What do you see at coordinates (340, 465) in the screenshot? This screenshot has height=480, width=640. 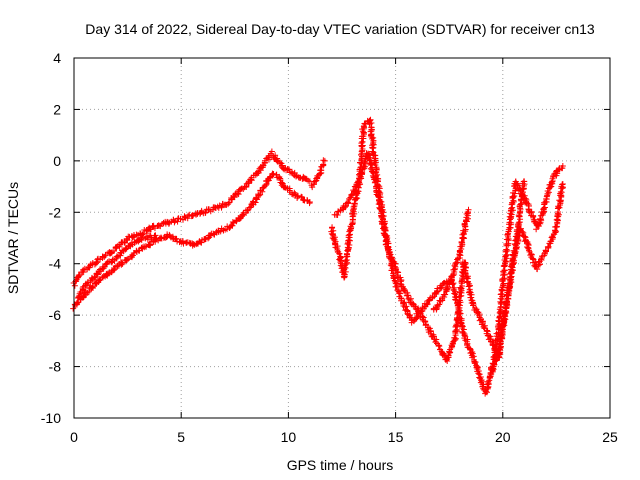 I see `x-axis-title: GPS time / hours` at bounding box center [340, 465].